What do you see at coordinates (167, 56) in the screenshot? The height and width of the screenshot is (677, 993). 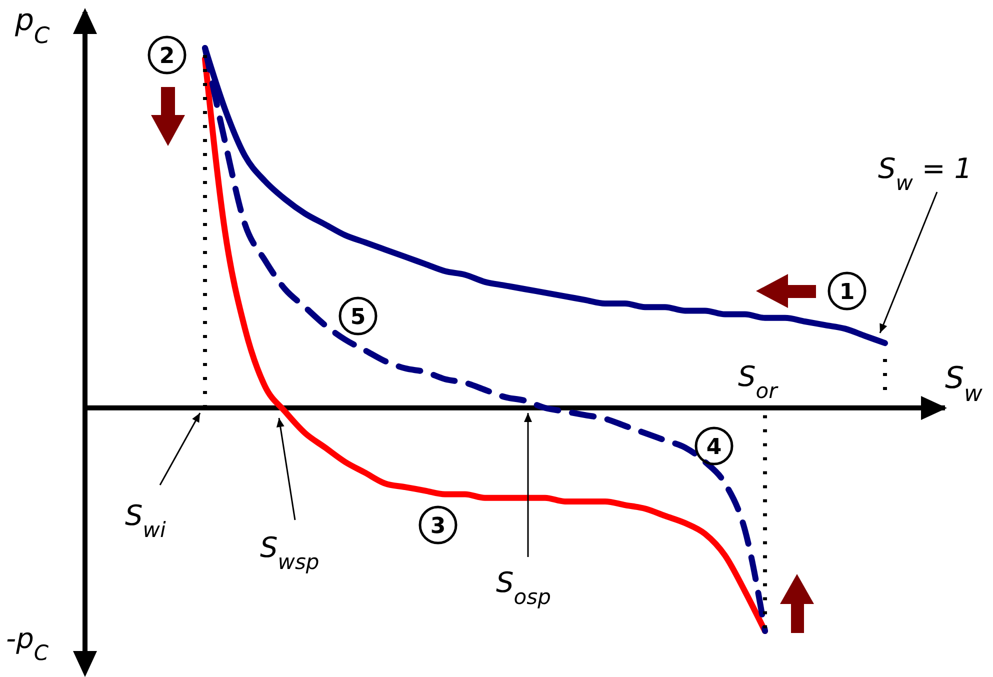 I see `annotation: 2` at bounding box center [167, 56].